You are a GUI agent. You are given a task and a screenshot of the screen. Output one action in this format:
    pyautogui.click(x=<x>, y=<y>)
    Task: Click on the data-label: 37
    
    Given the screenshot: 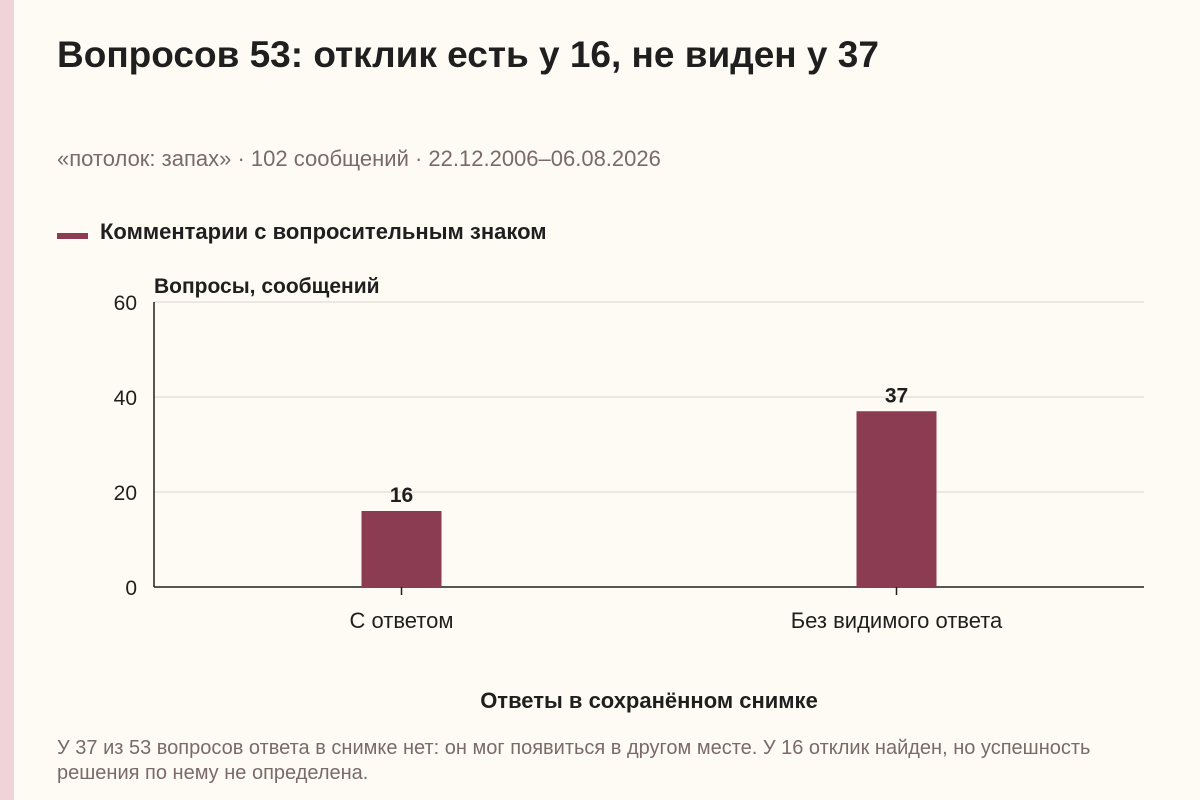 What is the action you would take?
    pyautogui.click(x=896, y=395)
    